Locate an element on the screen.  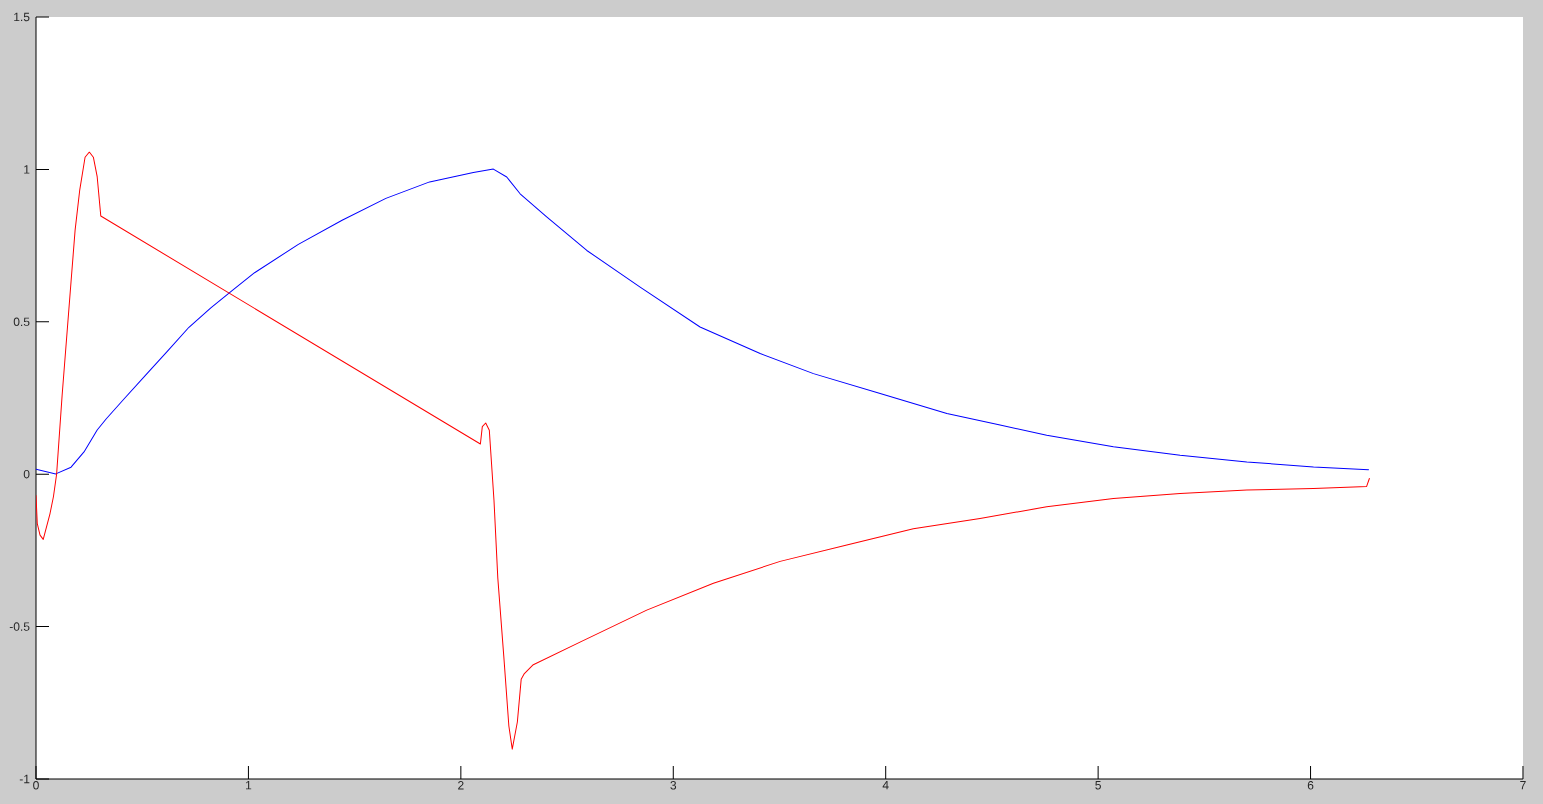
x-tick-label: 2 is located at coordinates (461, 785).